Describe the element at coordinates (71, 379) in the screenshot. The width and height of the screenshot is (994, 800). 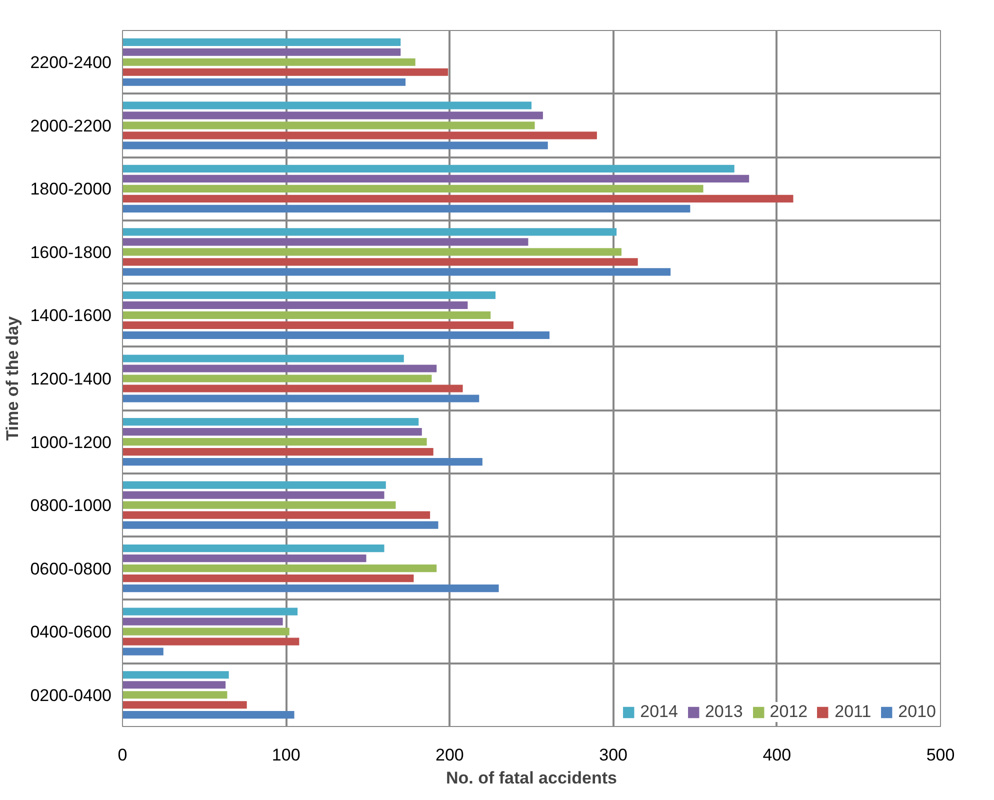
I see `y-tick-label: 1200-1400` at that location.